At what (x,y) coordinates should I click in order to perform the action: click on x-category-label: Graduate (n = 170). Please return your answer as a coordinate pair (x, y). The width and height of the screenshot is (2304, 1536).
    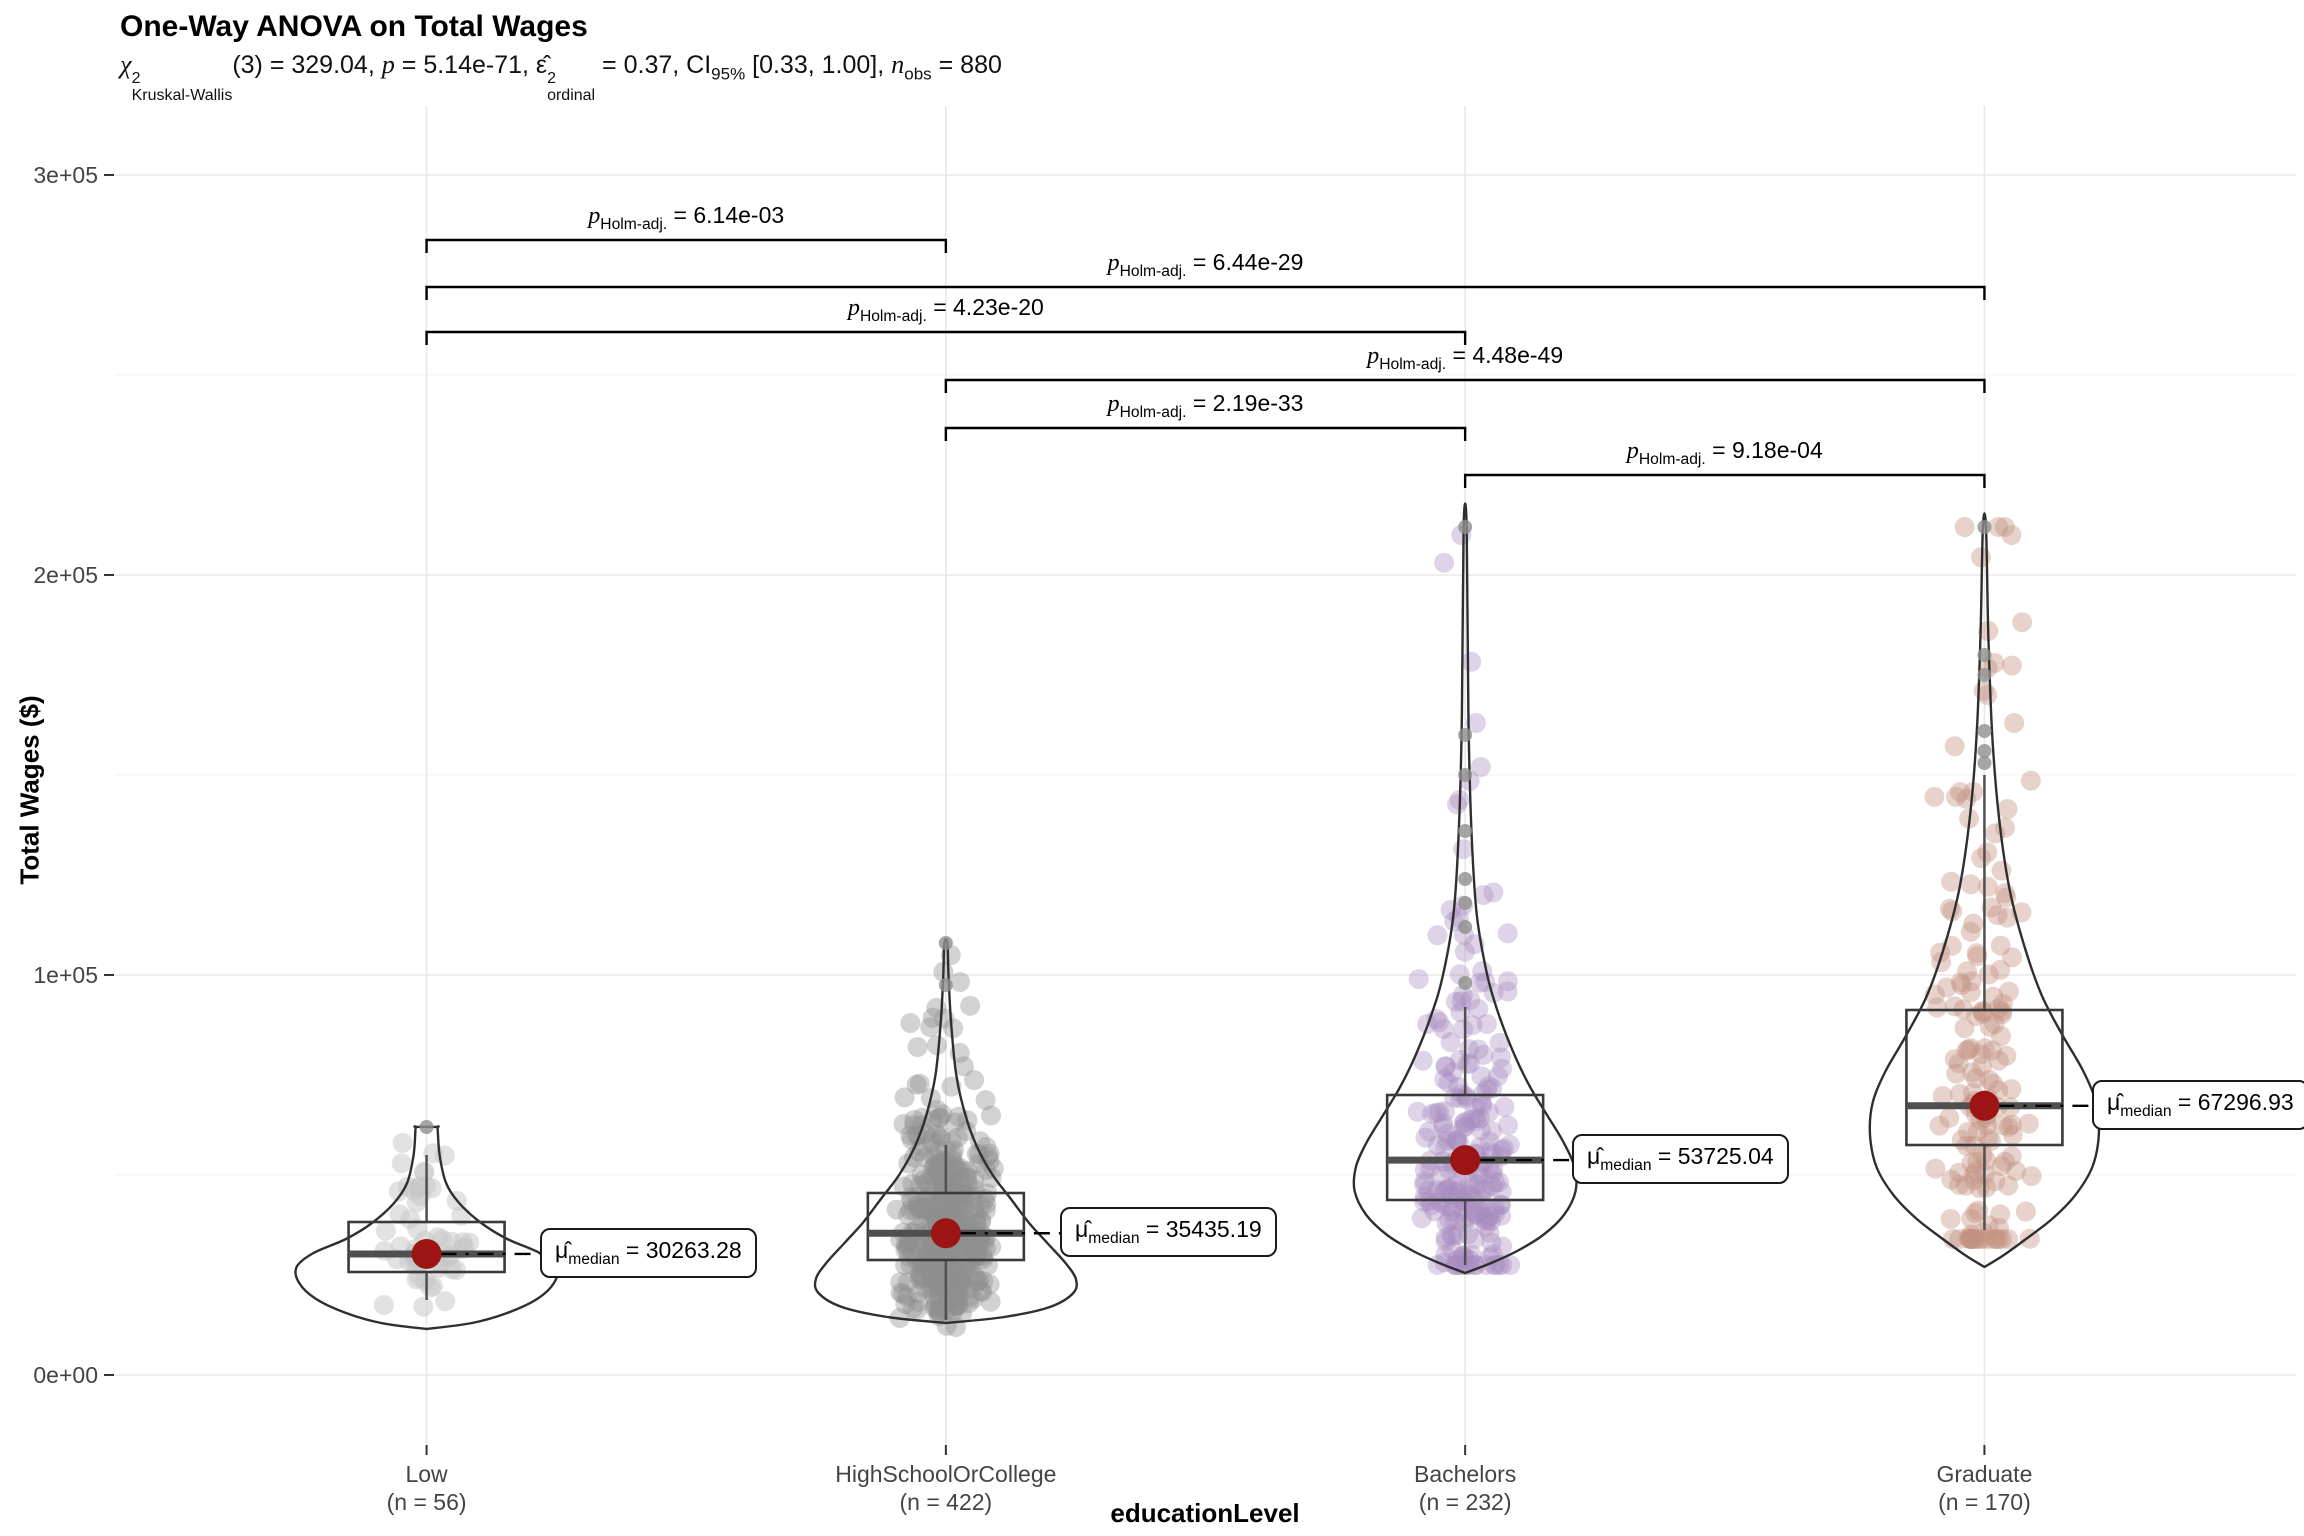
    Looking at the image, I should click on (1984, 1488).